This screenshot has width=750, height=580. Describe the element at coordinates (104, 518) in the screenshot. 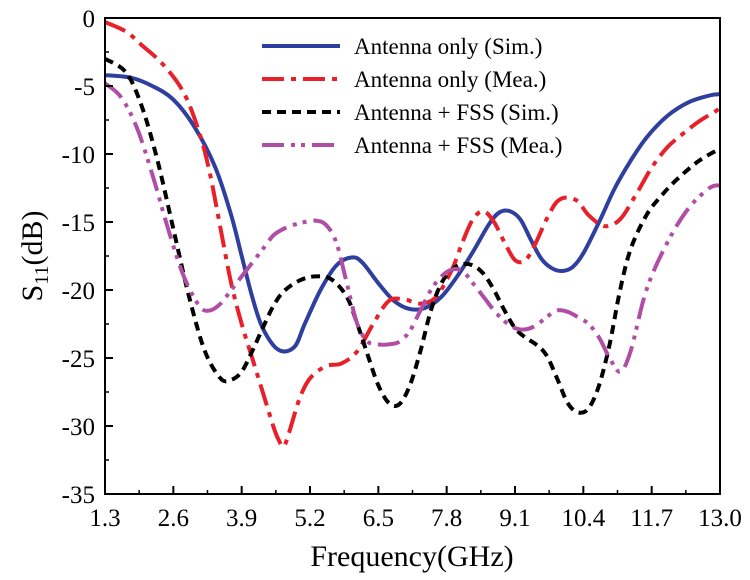

I see `x-tick-label: 1.3` at that location.